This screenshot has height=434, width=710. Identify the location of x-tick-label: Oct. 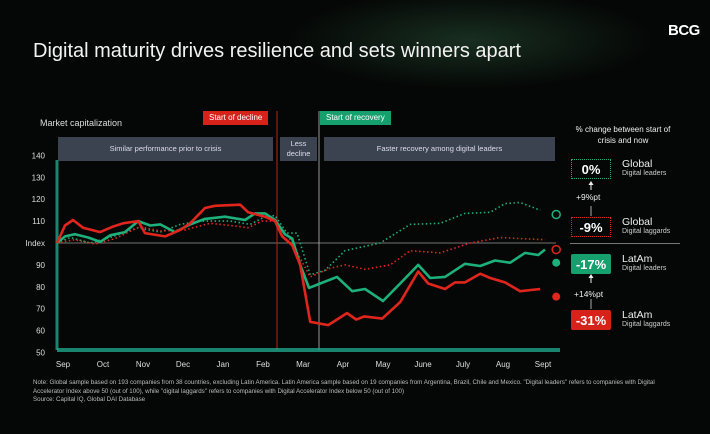
(103, 364).